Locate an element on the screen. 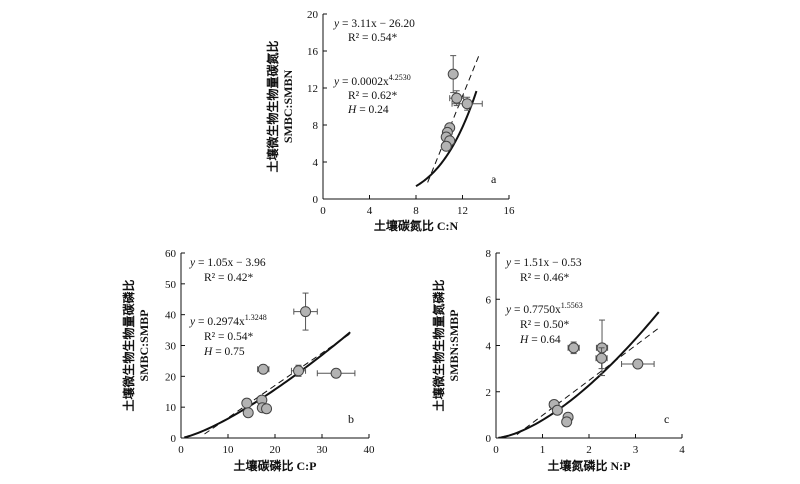  x-tick-label: 8 is located at coordinates (416, 211).